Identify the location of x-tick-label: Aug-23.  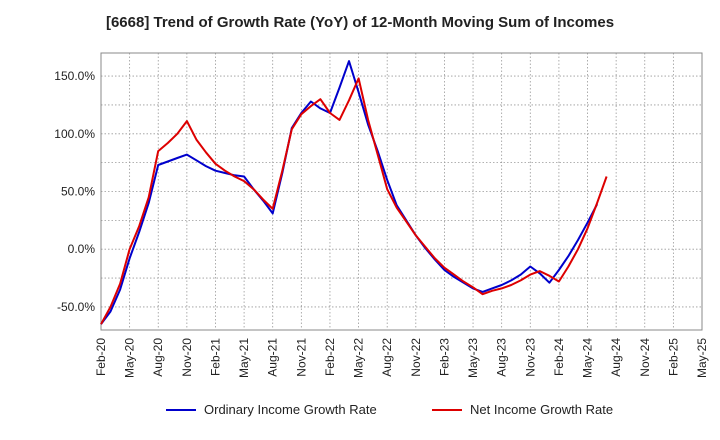
(502, 357).